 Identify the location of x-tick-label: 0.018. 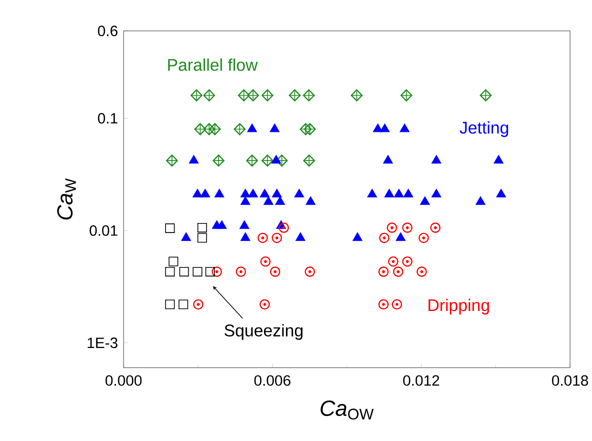
(570, 380).